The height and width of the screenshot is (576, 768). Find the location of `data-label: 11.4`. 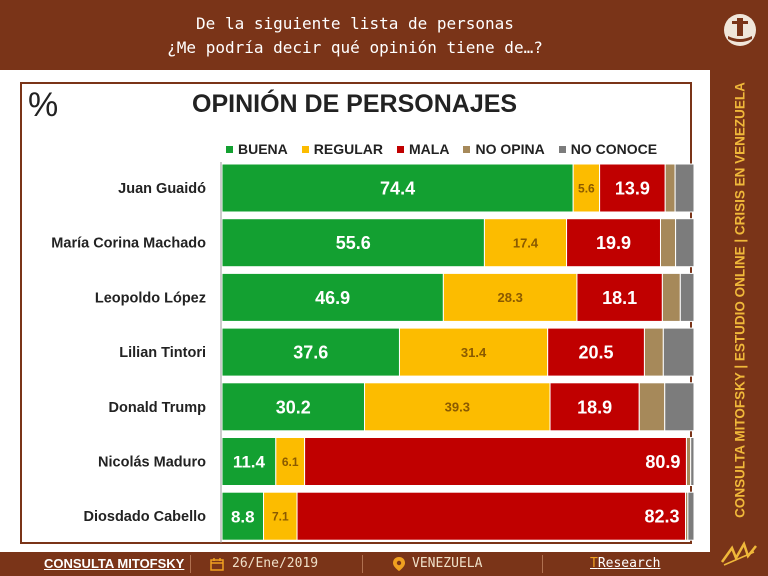

data-label: 11.4 is located at coordinates (249, 462).